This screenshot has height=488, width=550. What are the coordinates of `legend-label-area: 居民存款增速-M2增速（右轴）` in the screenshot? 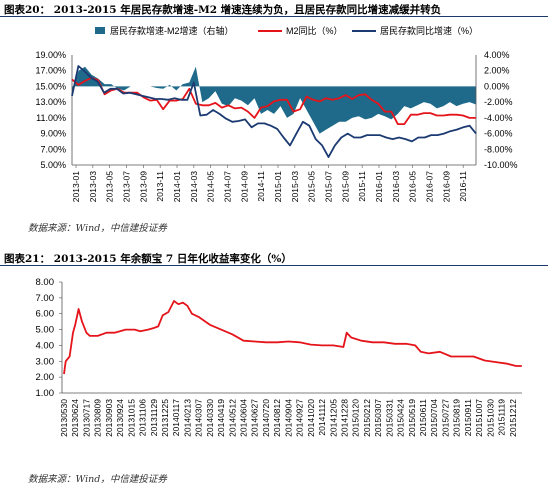 It's located at (172, 30).